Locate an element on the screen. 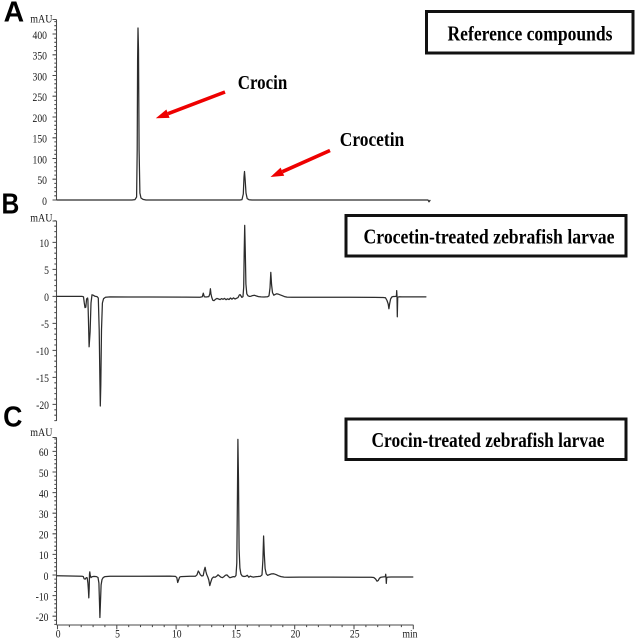 The image size is (637, 640). svg-text: 300 is located at coordinates (40, 78).